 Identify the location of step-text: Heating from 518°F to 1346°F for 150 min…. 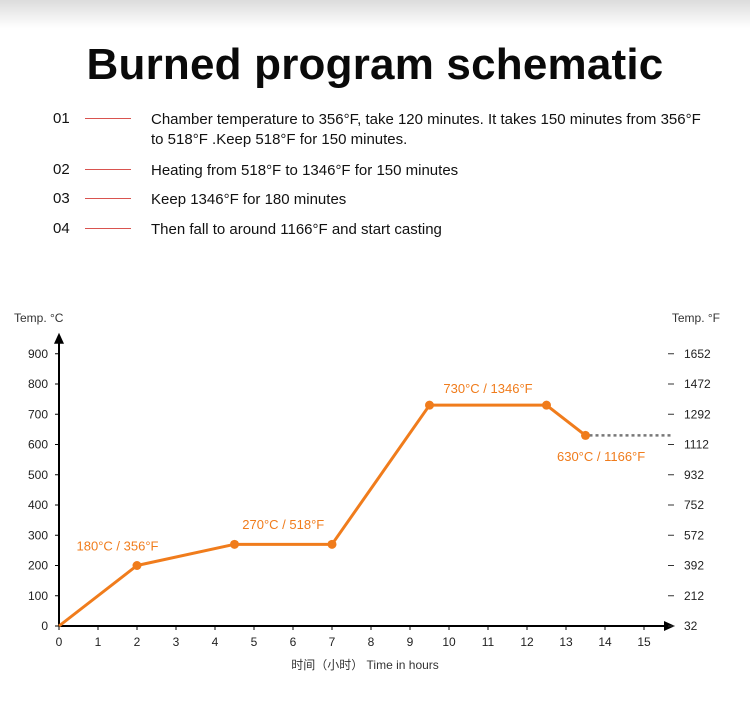
(305, 170).